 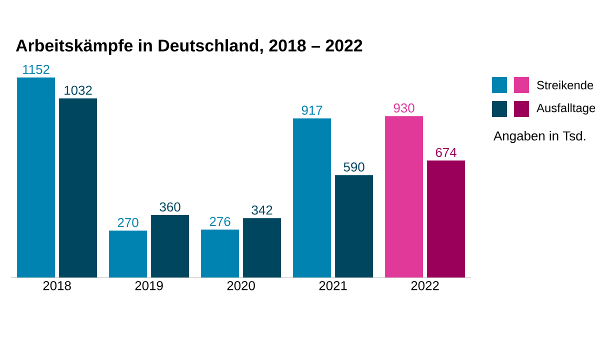 I want to click on data-label: 276, so click(x=220, y=221).